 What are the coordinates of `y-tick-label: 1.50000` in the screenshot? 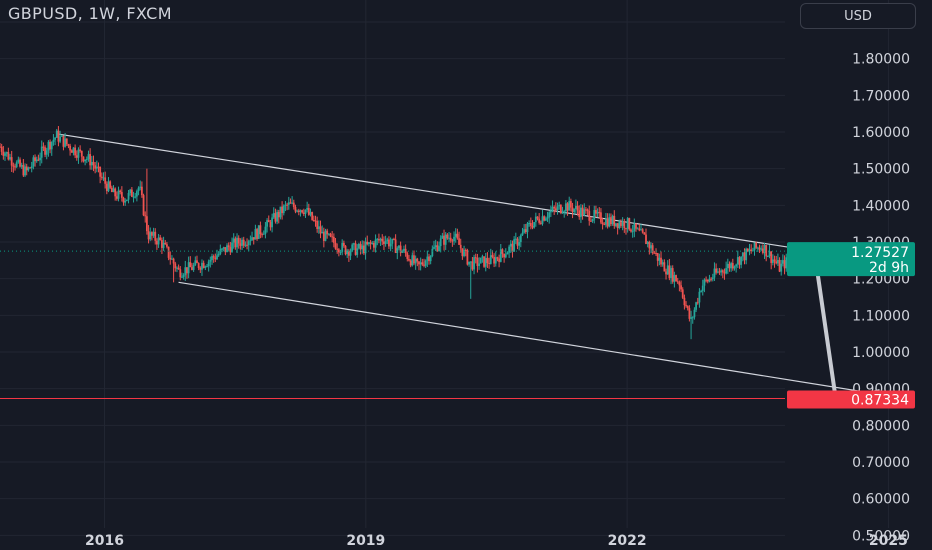 It's located at (881, 170).